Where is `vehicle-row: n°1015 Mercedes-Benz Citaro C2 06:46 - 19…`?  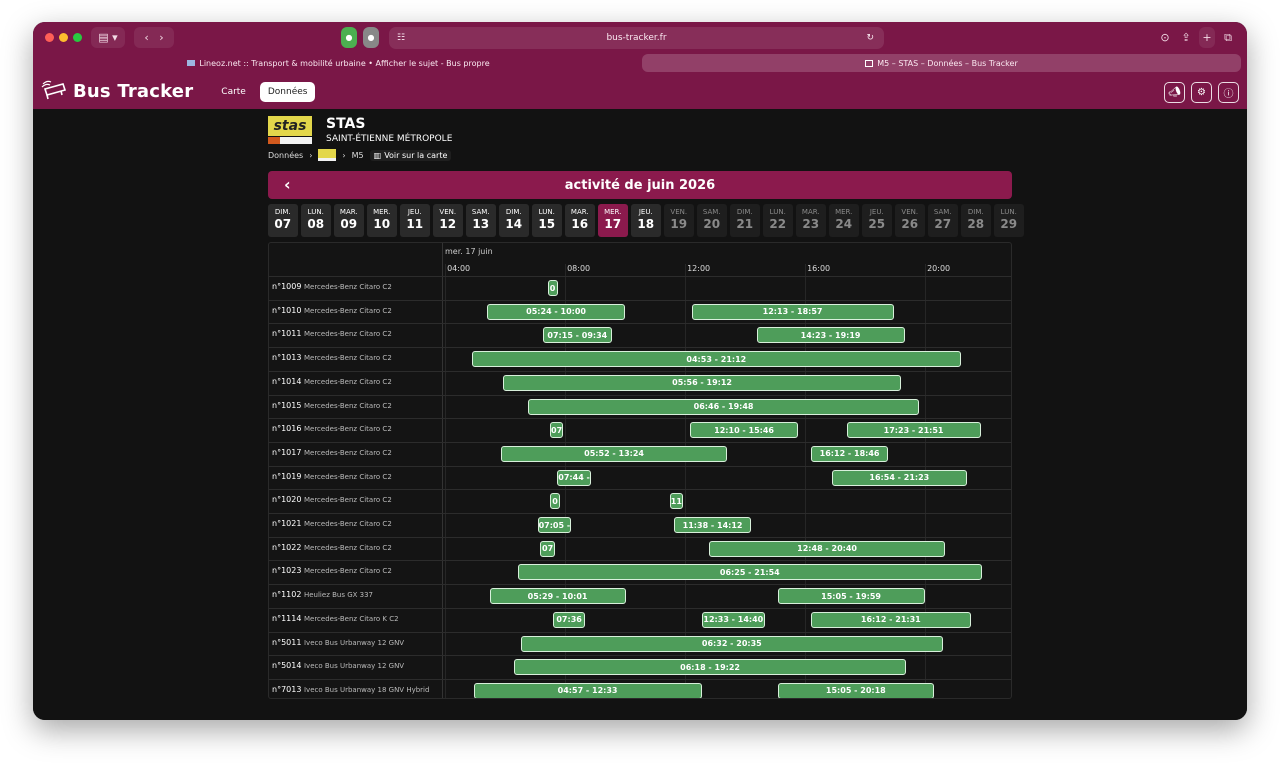 vehicle-row: n°1015 Mercedes-Benz Citaro C2 06:46 - 19… is located at coordinates (640, 406).